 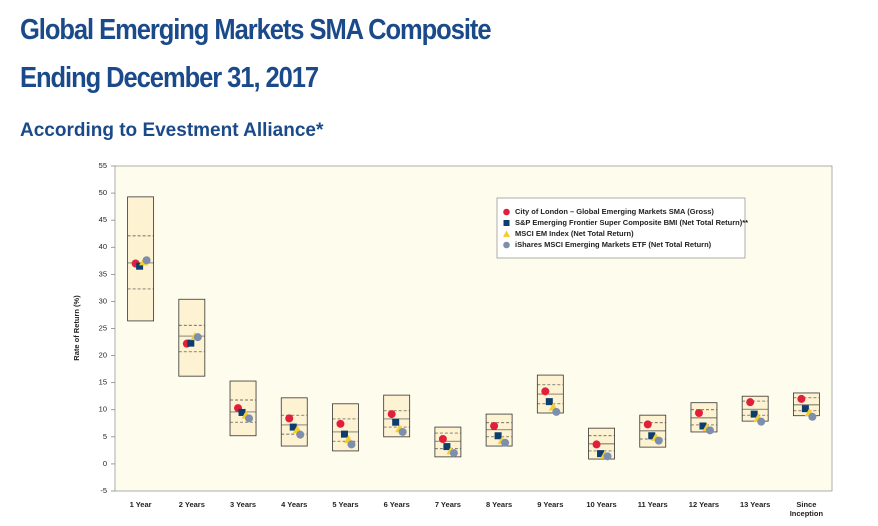 I want to click on y-tick-label: 0, so click(x=105, y=463).